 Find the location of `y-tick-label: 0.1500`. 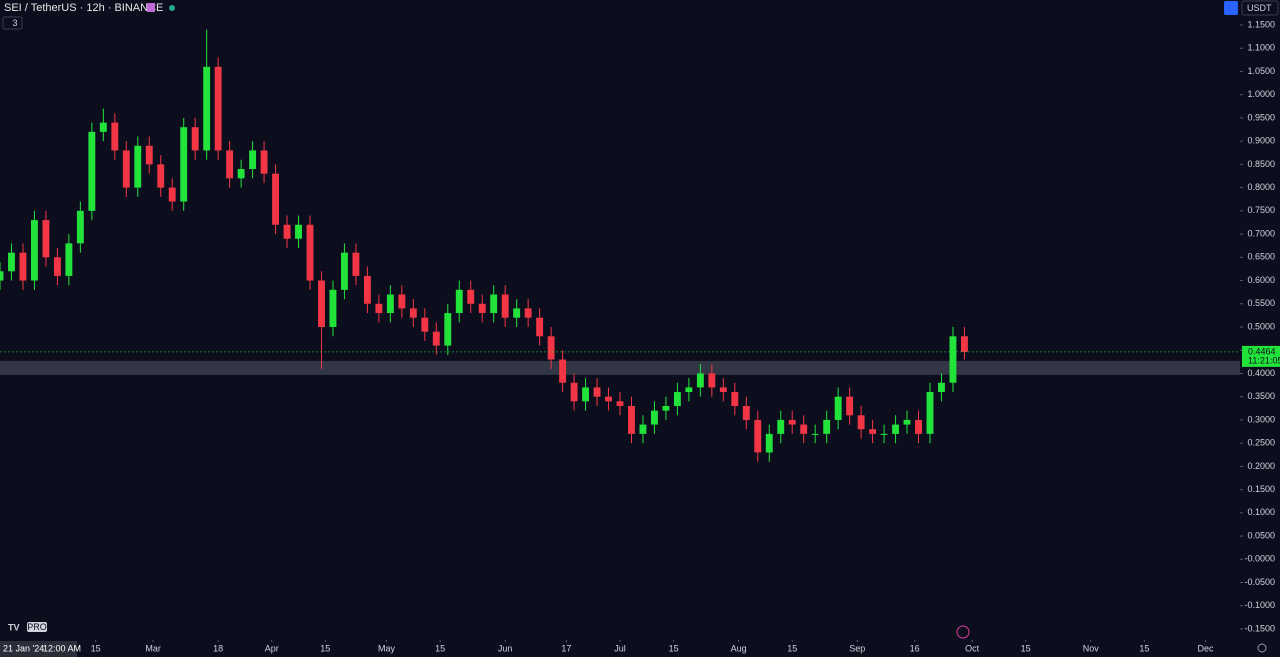

y-tick-label: 0.1500 is located at coordinates (1261, 489).